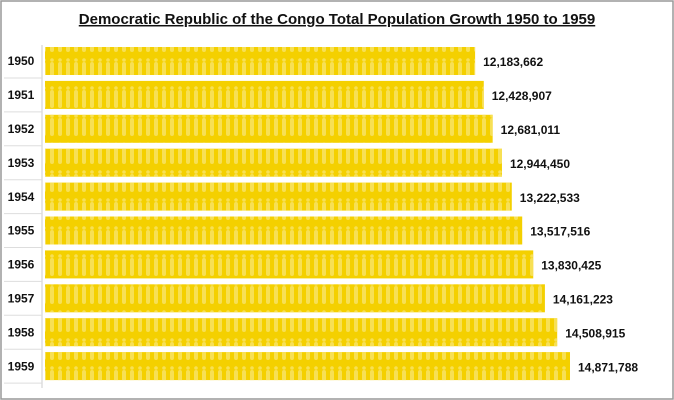 The width and height of the screenshot is (674, 400). What do you see at coordinates (21, 366) in the screenshot?
I see `y-tick-label: 1959` at bounding box center [21, 366].